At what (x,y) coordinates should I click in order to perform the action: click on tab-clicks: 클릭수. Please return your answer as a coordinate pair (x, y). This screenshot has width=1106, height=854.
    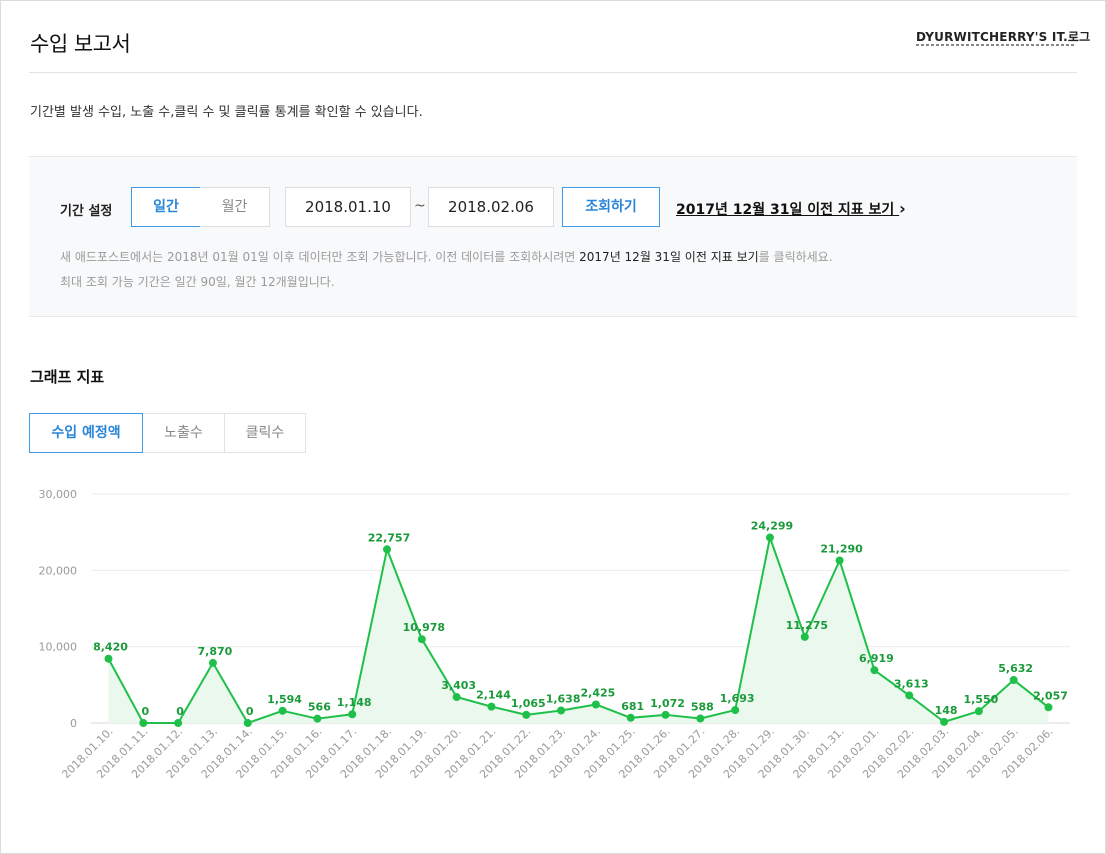
    Looking at the image, I should click on (265, 433).